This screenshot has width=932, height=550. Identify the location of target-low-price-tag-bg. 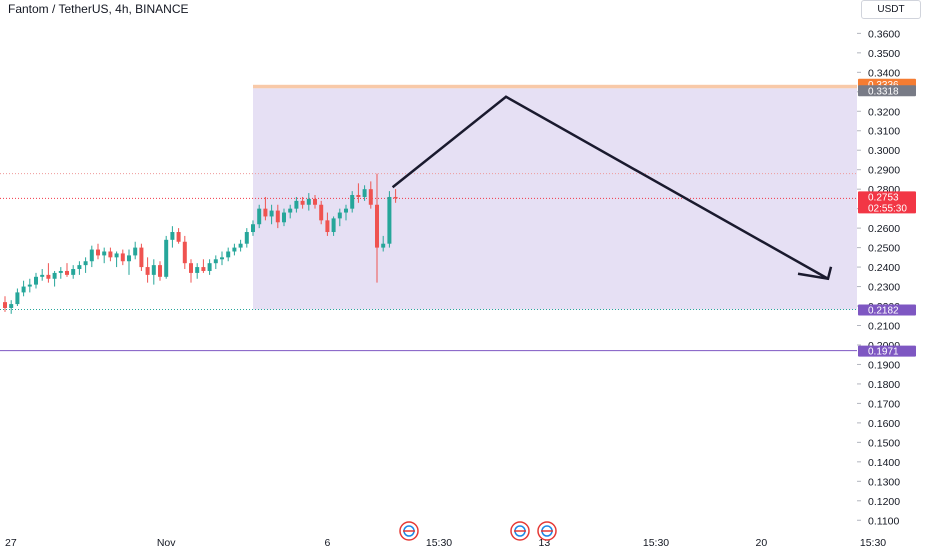
(887, 91).